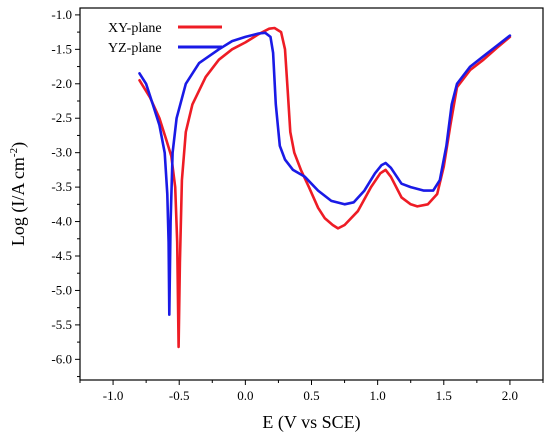 The height and width of the screenshot is (438, 550). I want to click on legend: XY-plane YZ-plane, so click(165, 38).